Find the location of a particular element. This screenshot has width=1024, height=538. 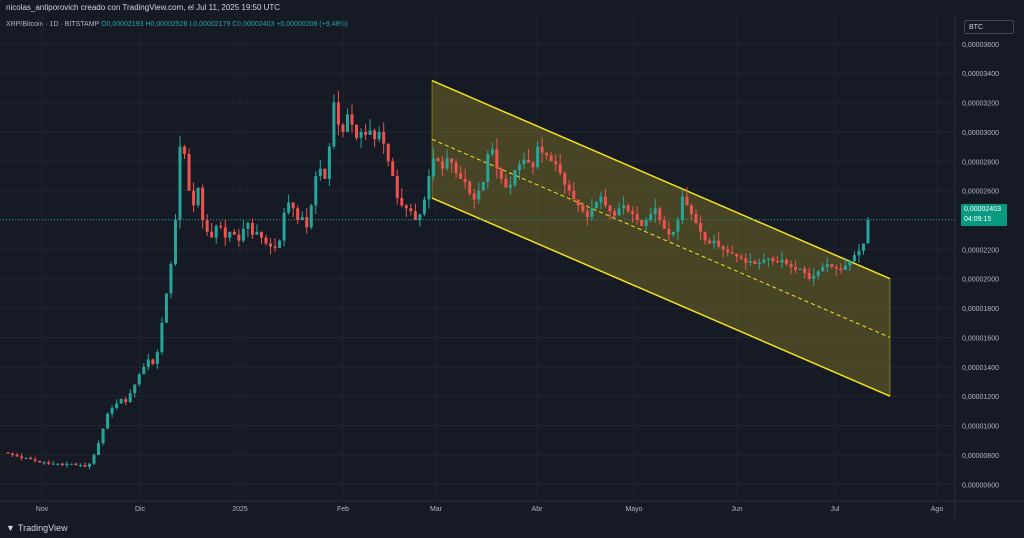

y-tick-label: 0,00002800 is located at coordinates (980, 162).